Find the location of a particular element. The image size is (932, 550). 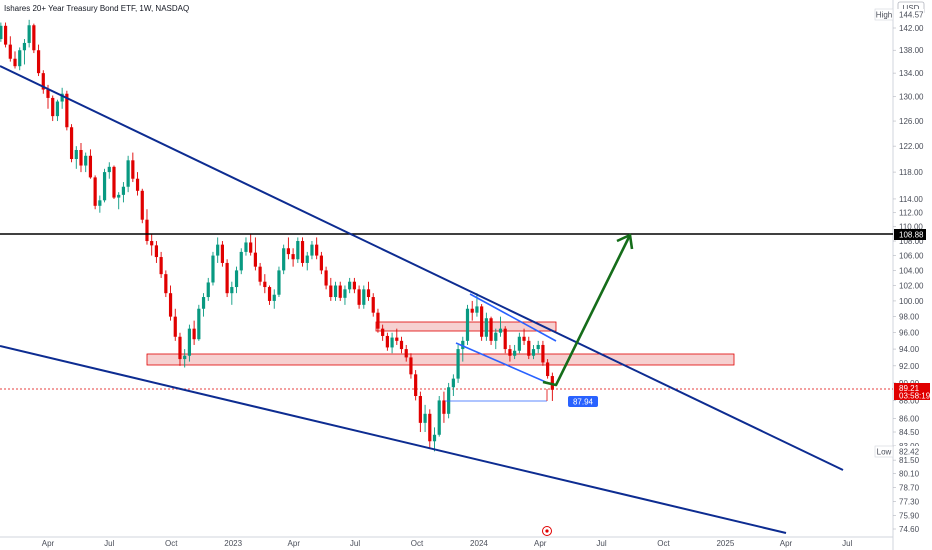

wedge-lower-line is located at coordinates (502, 363).